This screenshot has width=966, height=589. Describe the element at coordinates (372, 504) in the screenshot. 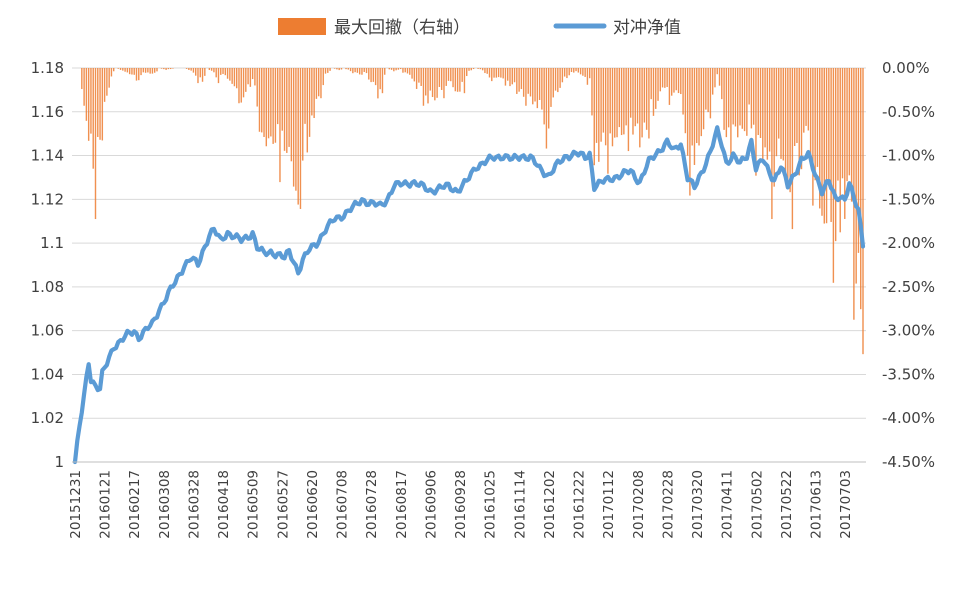

I see `x-tick-label: 20160728` at that location.